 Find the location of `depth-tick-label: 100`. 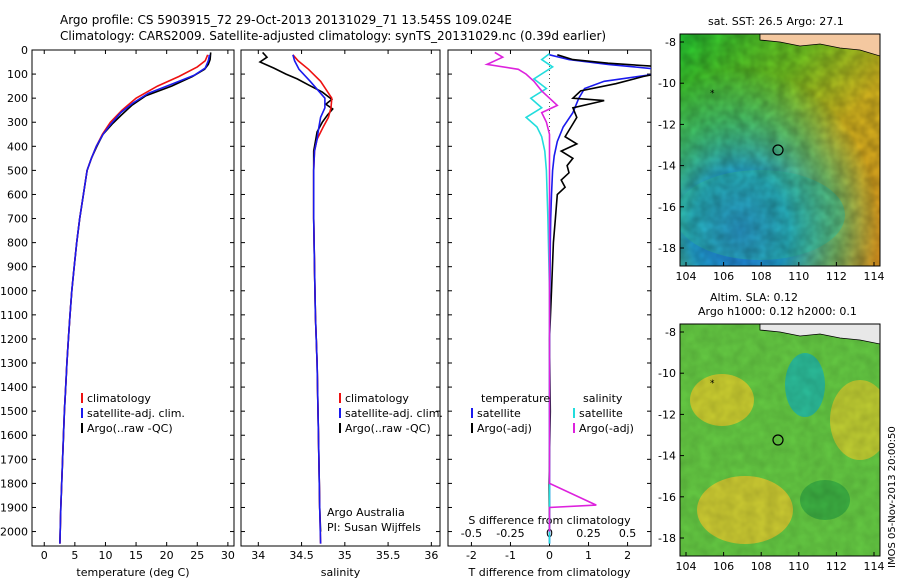

depth-tick-label: 100 is located at coordinates (17, 74).